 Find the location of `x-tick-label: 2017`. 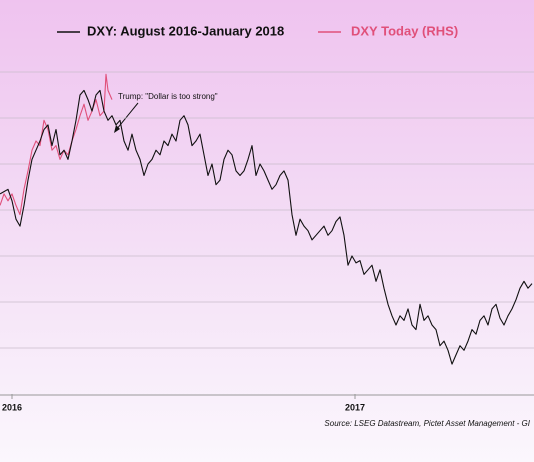

x-tick-label: 2017 is located at coordinates (355, 407).